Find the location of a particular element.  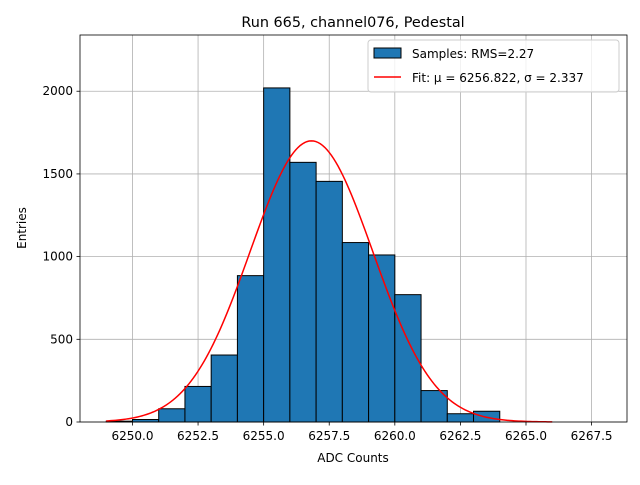

y-tick-label: 1500 is located at coordinates (57, 174).